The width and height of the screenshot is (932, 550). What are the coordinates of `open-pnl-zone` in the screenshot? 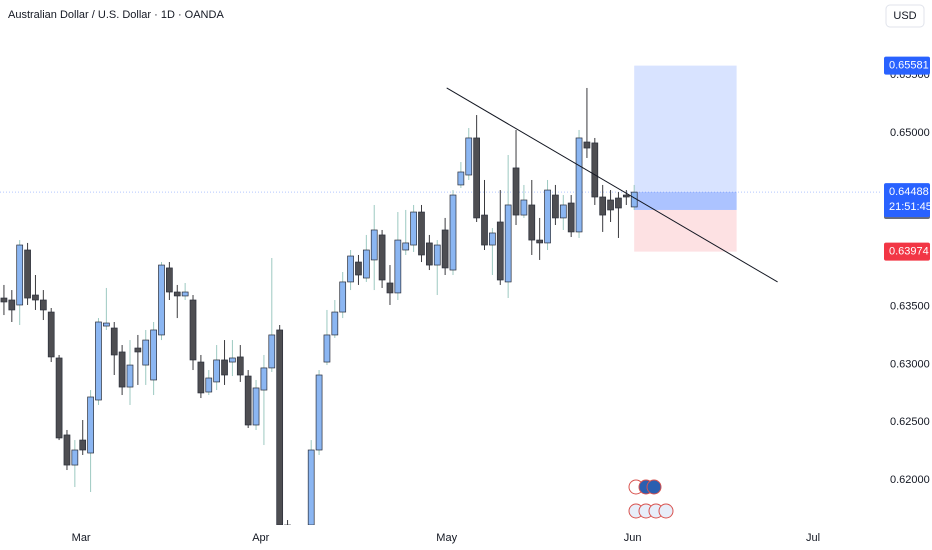 It's located at (685, 201).